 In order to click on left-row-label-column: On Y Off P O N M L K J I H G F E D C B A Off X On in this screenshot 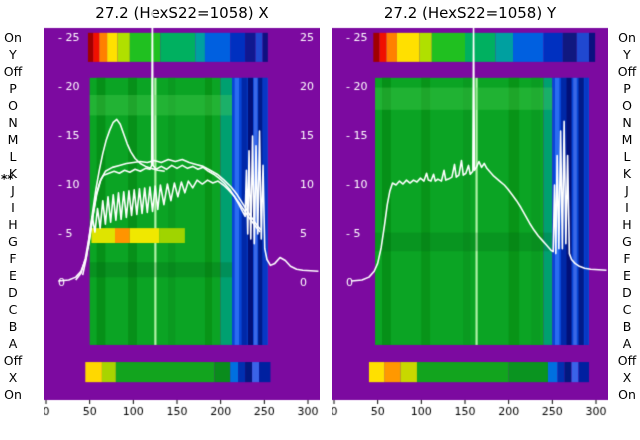, I will do `click(13, 220)`.